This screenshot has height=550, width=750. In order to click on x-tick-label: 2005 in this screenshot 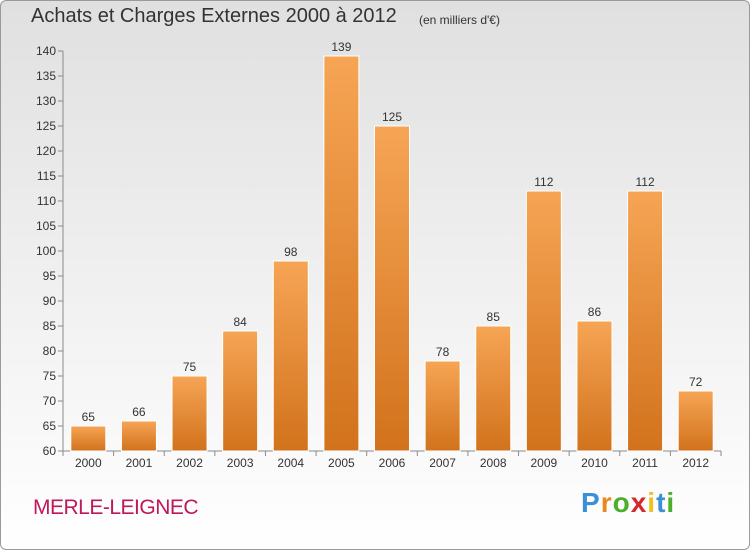, I will do `click(341, 463)`.